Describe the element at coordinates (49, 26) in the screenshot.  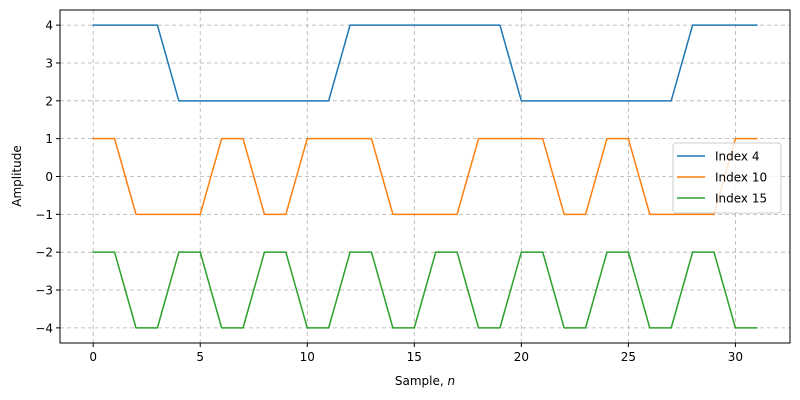
I see `y-tick-label: 4` at that location.